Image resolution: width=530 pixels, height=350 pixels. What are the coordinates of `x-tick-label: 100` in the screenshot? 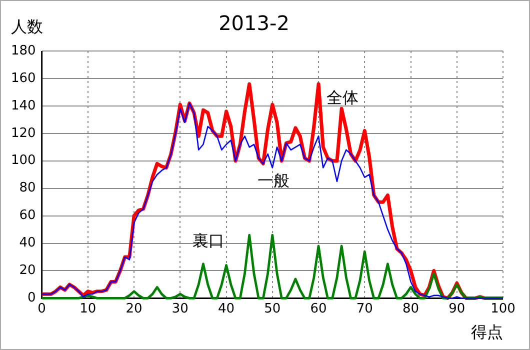 It's located at (503, 308).